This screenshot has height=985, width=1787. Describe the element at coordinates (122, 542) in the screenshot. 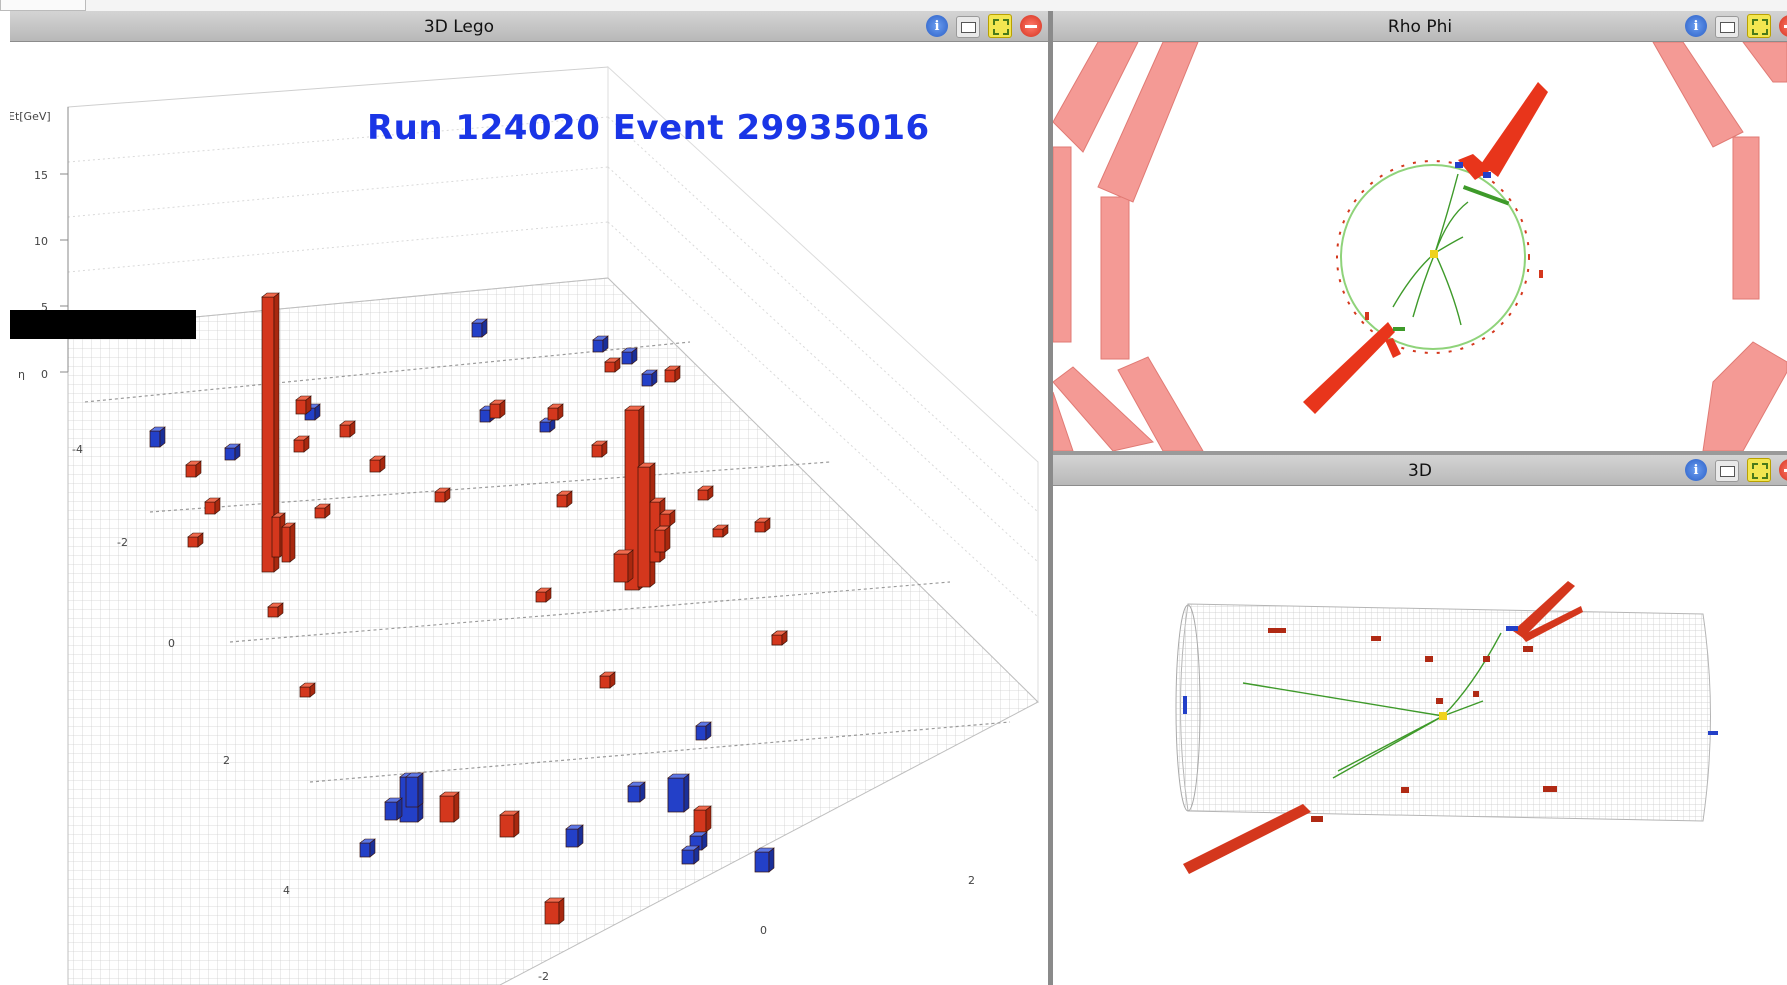

I see `eta-tick: -2` at that location.